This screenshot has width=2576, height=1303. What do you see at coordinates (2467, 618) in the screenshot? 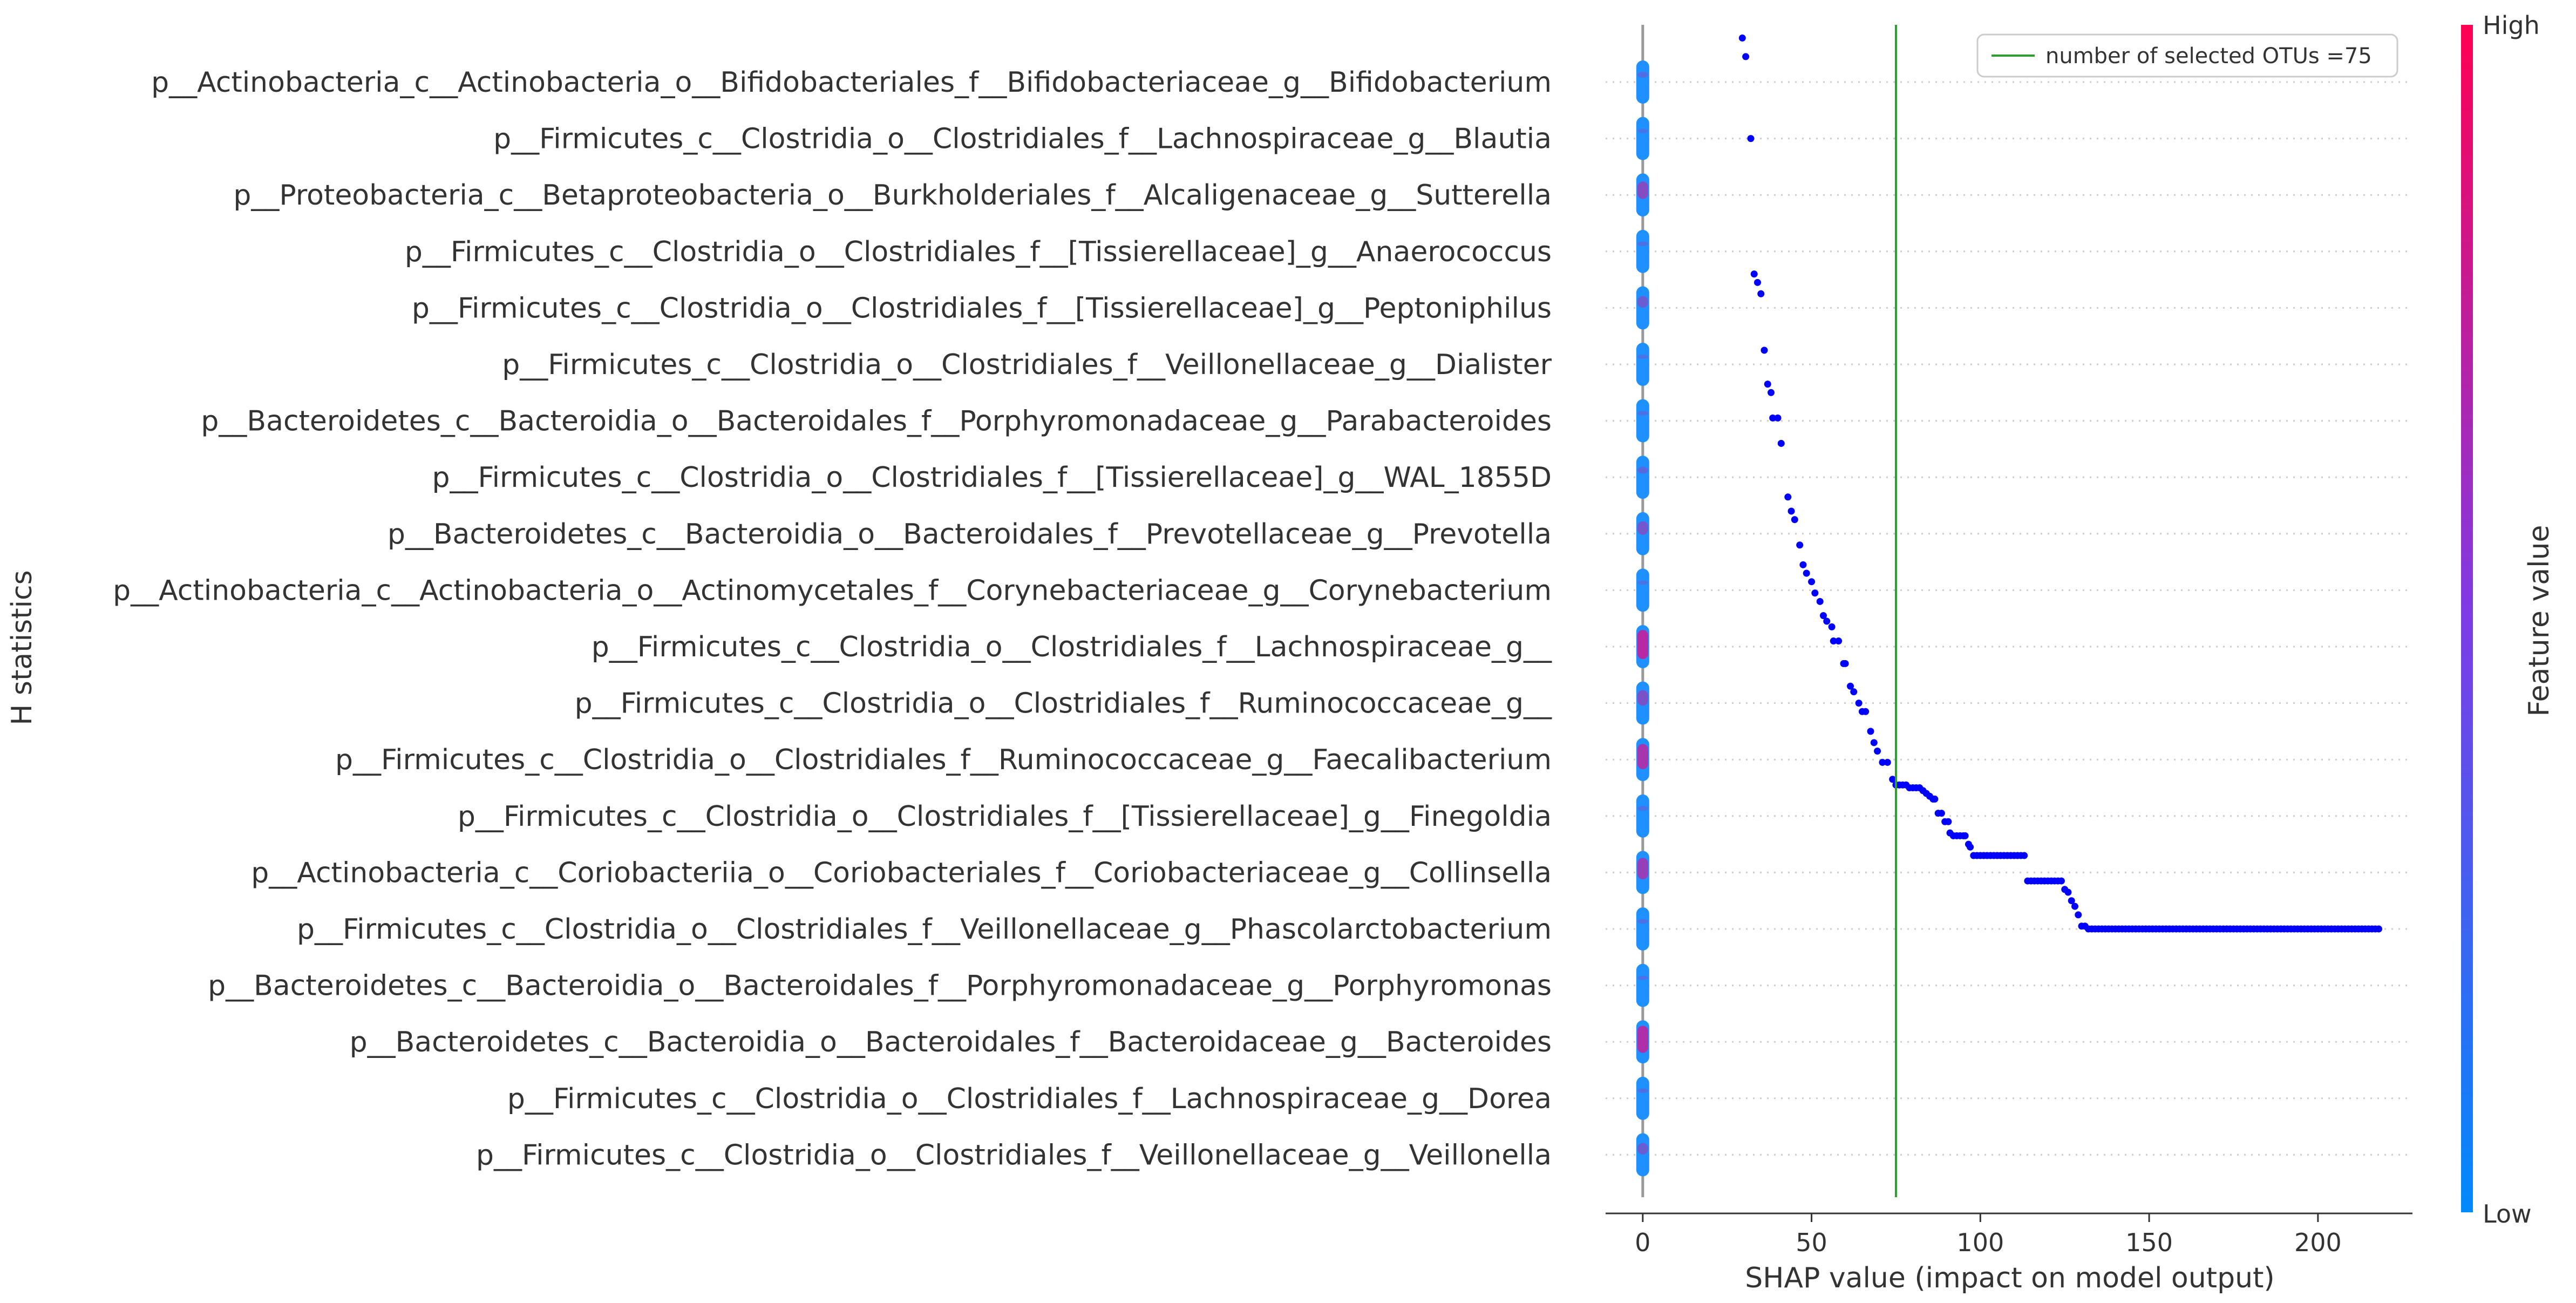
I see `colorbar-gradient` at bounding box center [2467, 618].